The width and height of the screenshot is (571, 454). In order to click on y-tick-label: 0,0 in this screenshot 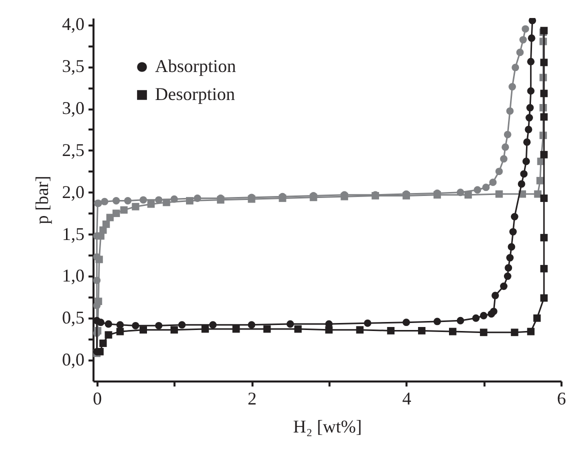, I will do `click(73, 360)`.